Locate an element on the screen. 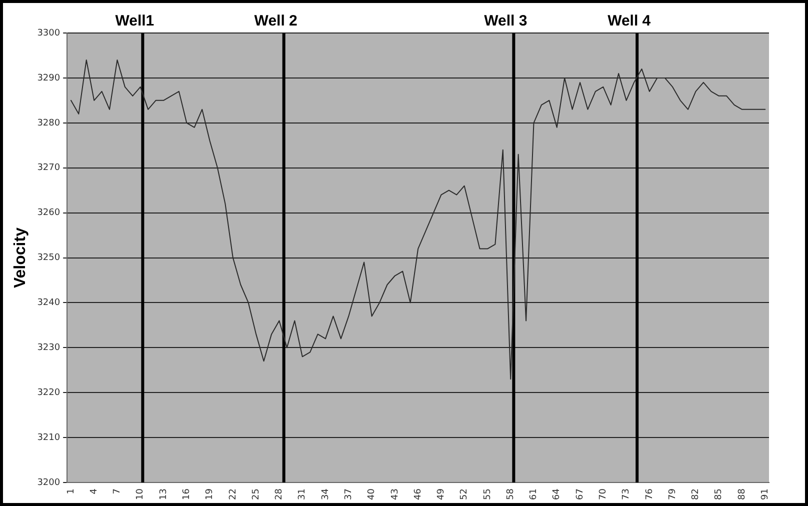 The image size is (808, 506). x-tick-label: 67 is located at coordinates (580, 494).